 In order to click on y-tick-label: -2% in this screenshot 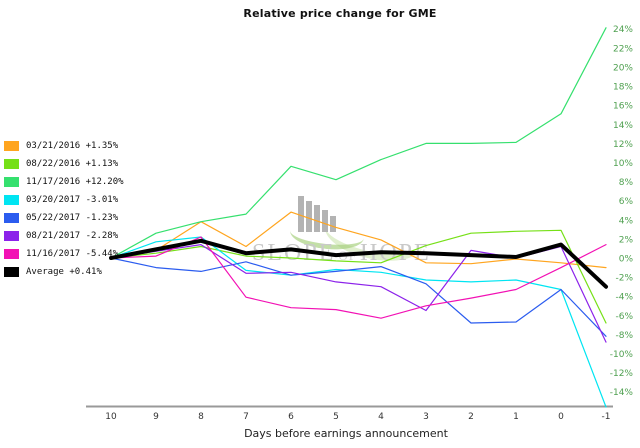, I will do `click(624, 279)`.